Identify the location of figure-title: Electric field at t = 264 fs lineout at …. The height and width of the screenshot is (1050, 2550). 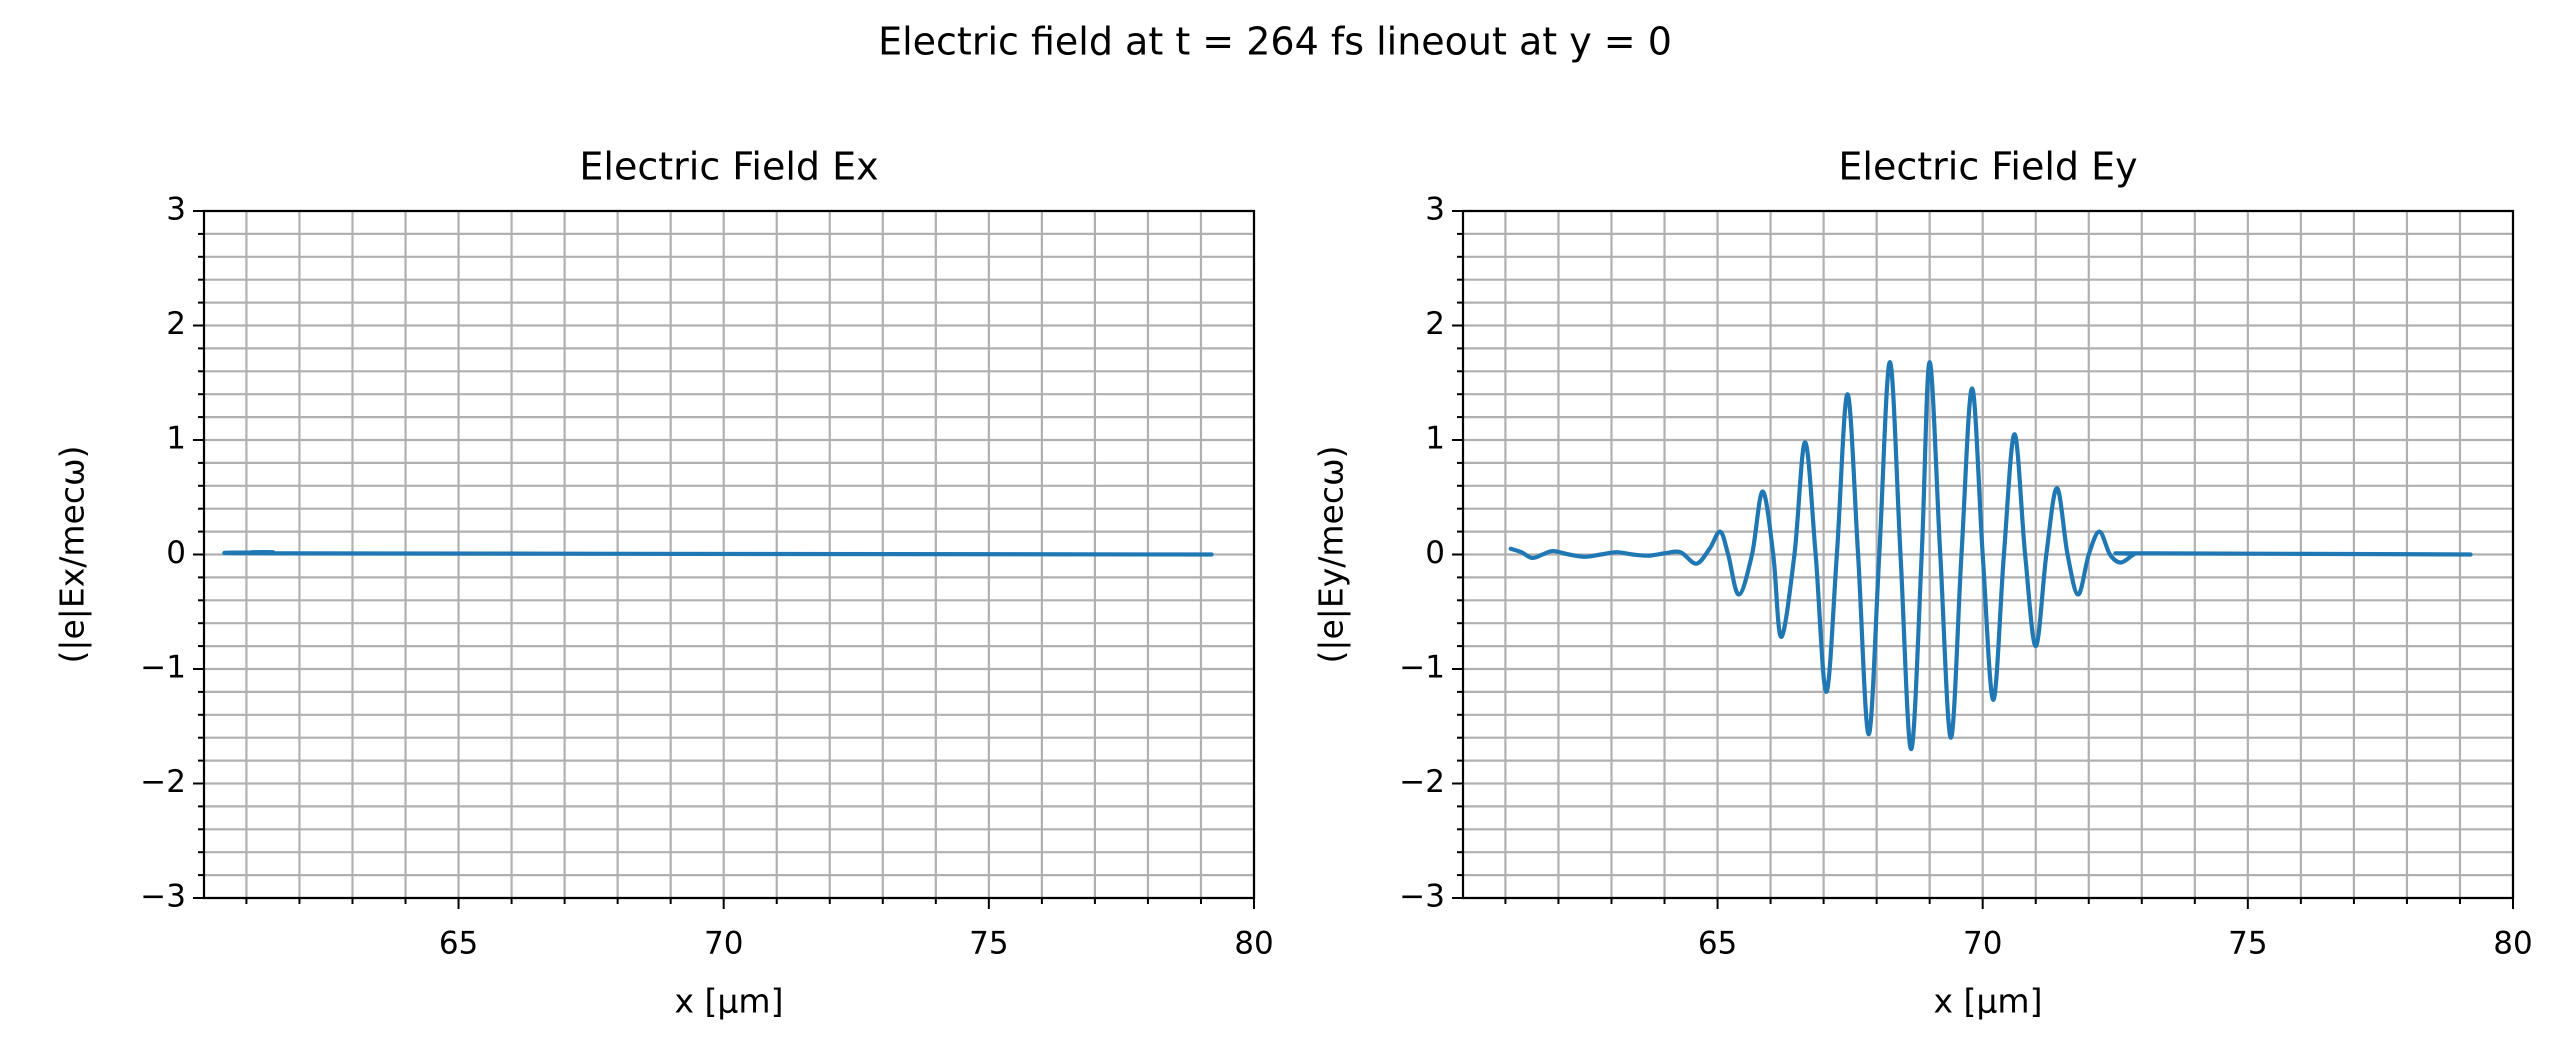
(1275, 42).